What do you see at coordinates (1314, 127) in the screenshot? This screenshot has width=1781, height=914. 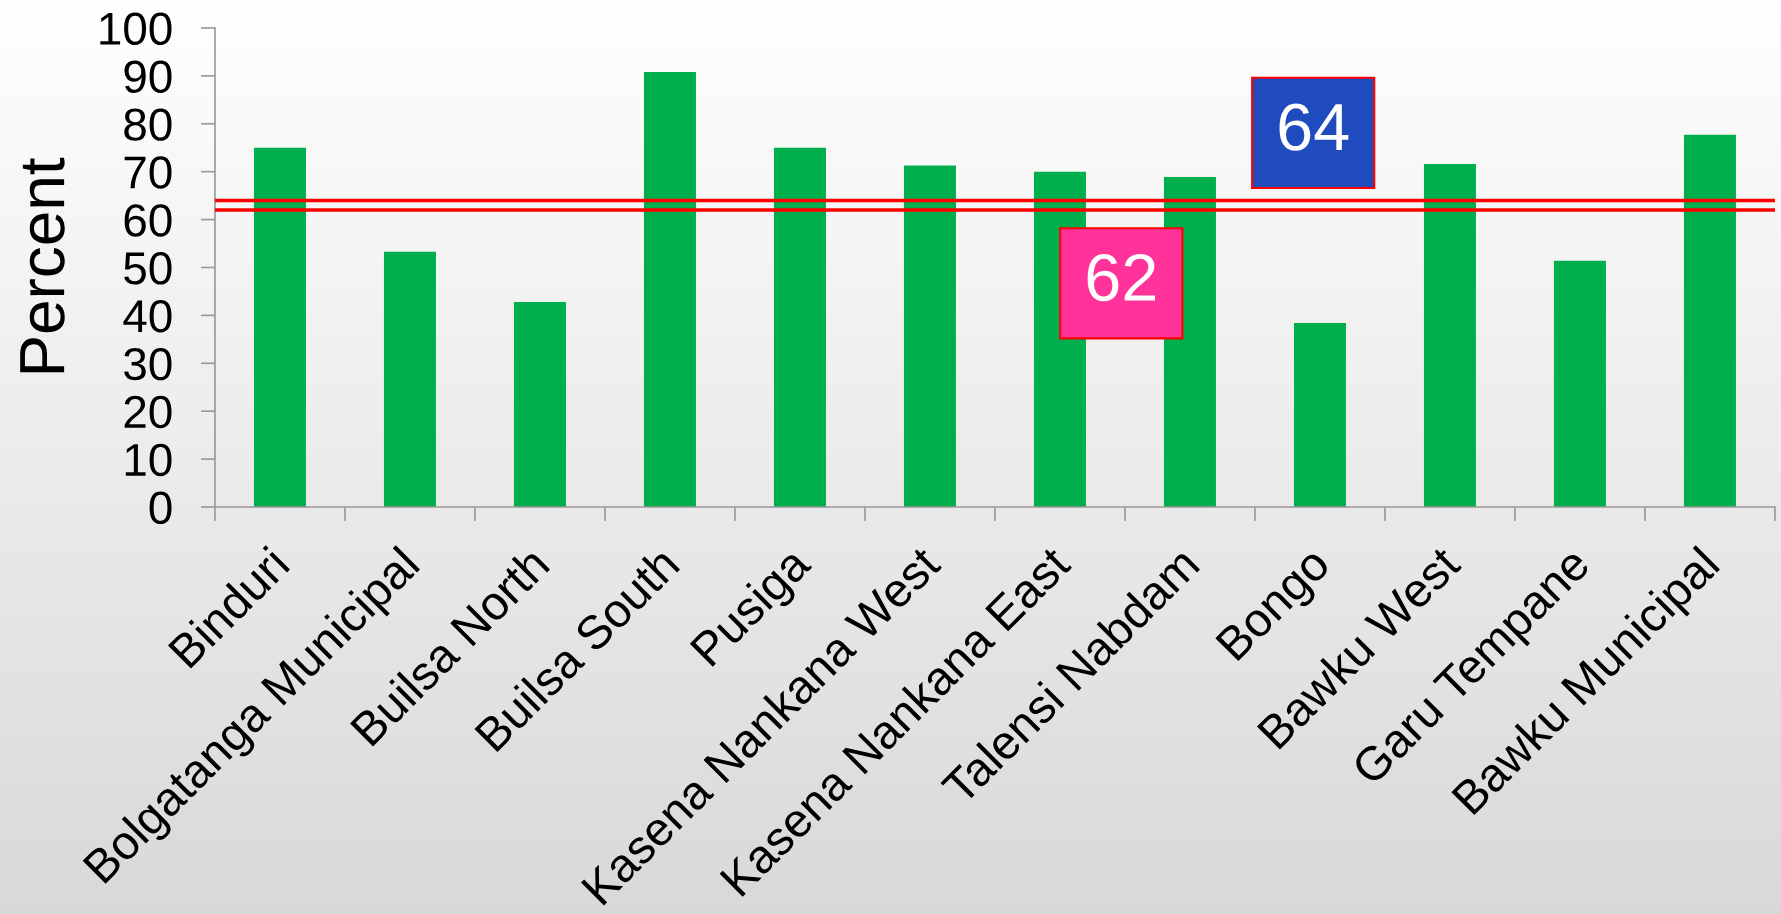 I see `ref-line-label: 64` at bounding box center [1314, 127].